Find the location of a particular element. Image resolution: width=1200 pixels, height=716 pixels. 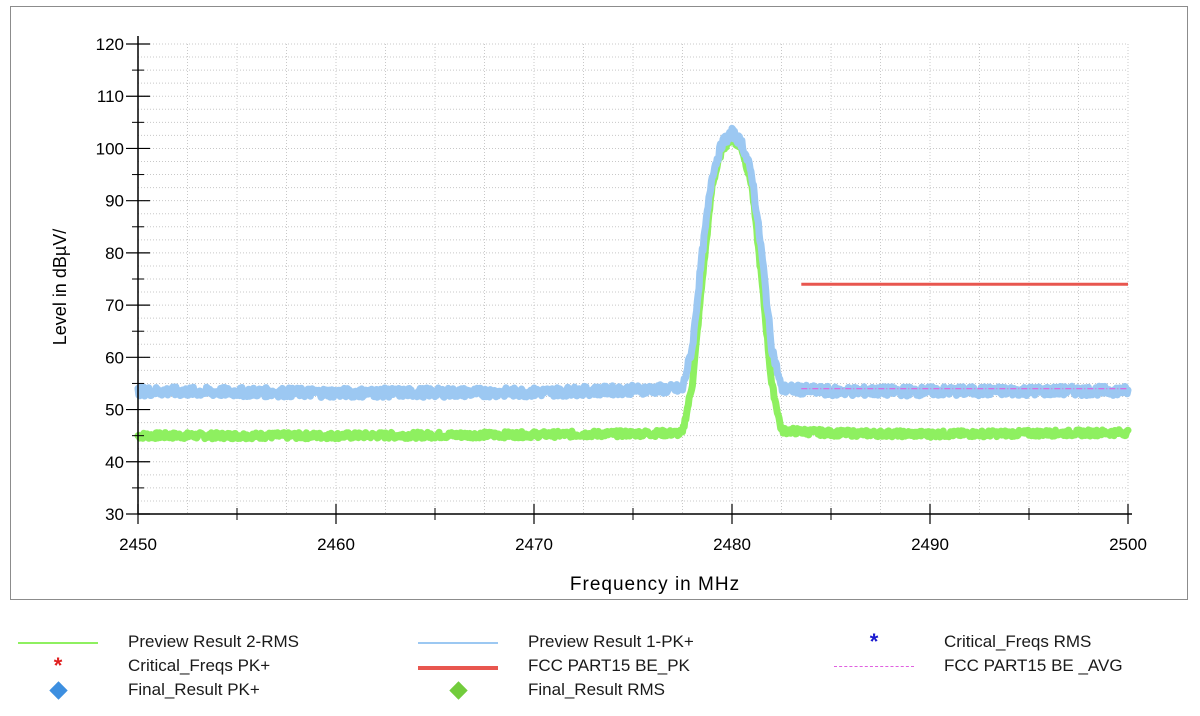

y-tick-label: 110 is located at coordinates (110, 96).